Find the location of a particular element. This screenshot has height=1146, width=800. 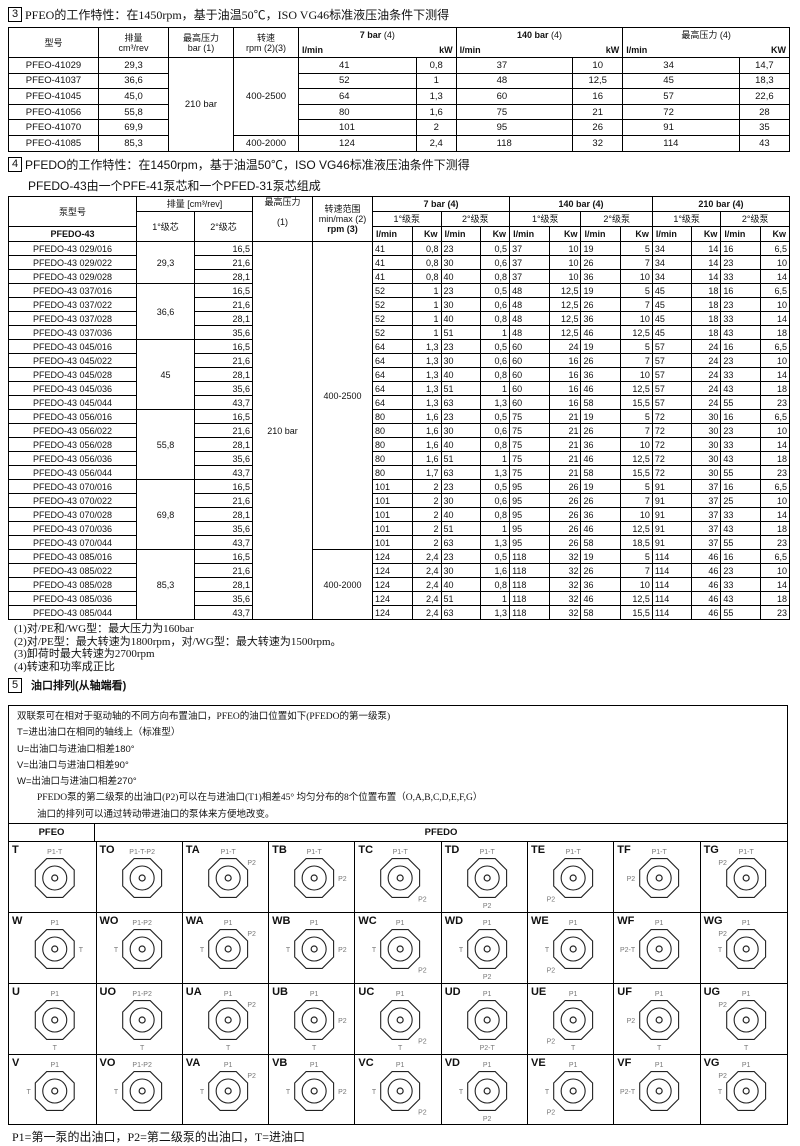

second-core-displacement: 16,5 is located at coordinates (223, 556).